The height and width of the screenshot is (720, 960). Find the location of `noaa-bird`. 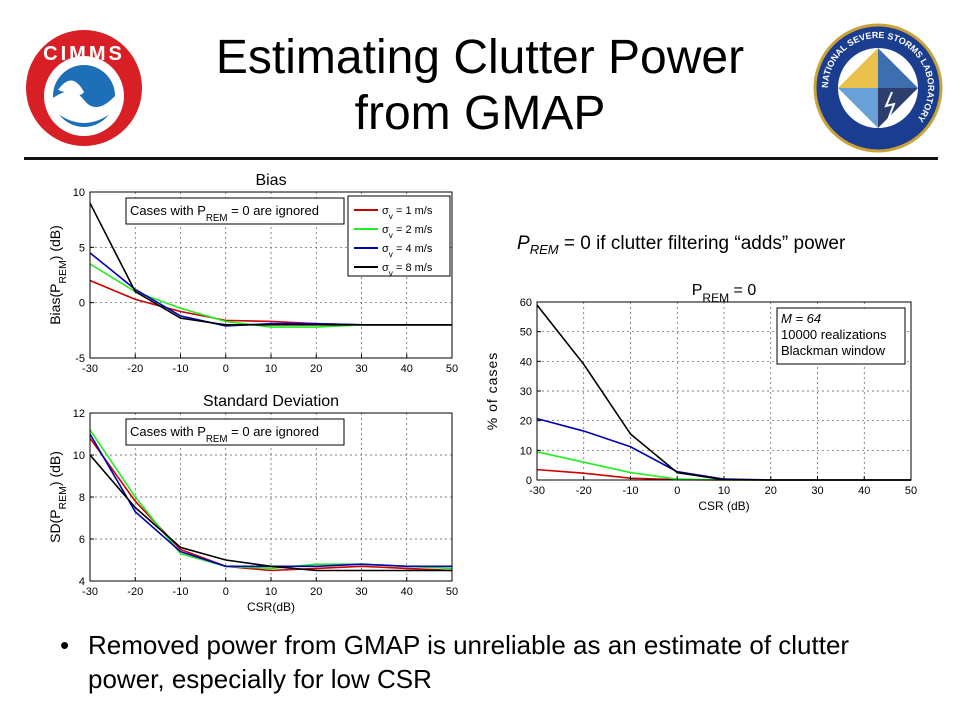

noaa-bird is located at coordinates (71, 88).